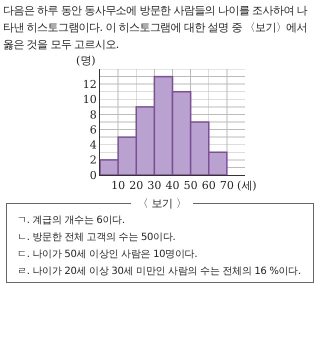 Image resolution: width=320 pixels, height=346 pixels. Describe the element at coordinates (93, 115) in the screenshot. I see `y-tick-label: 8` at that location.